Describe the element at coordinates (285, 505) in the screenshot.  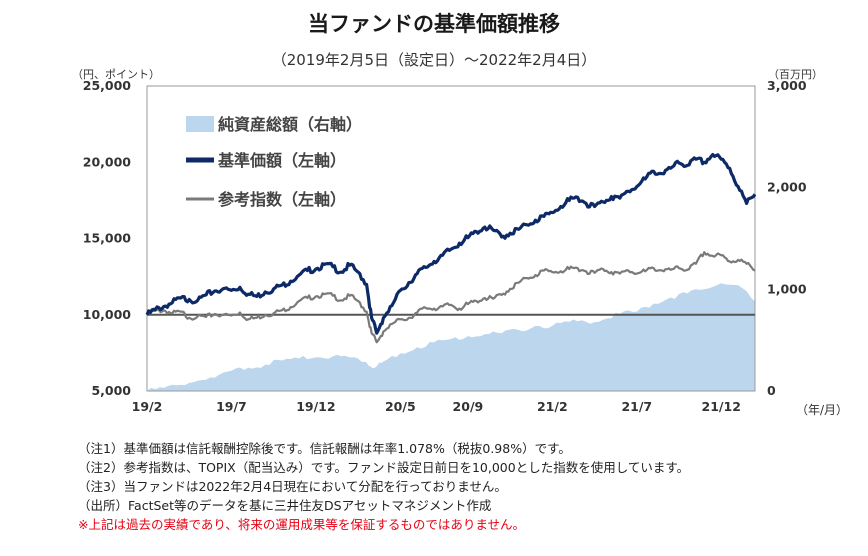
I see `note-source: （出所）FactSet等のデータを基に三井住友DSアセットマネジメント作成` at that location.